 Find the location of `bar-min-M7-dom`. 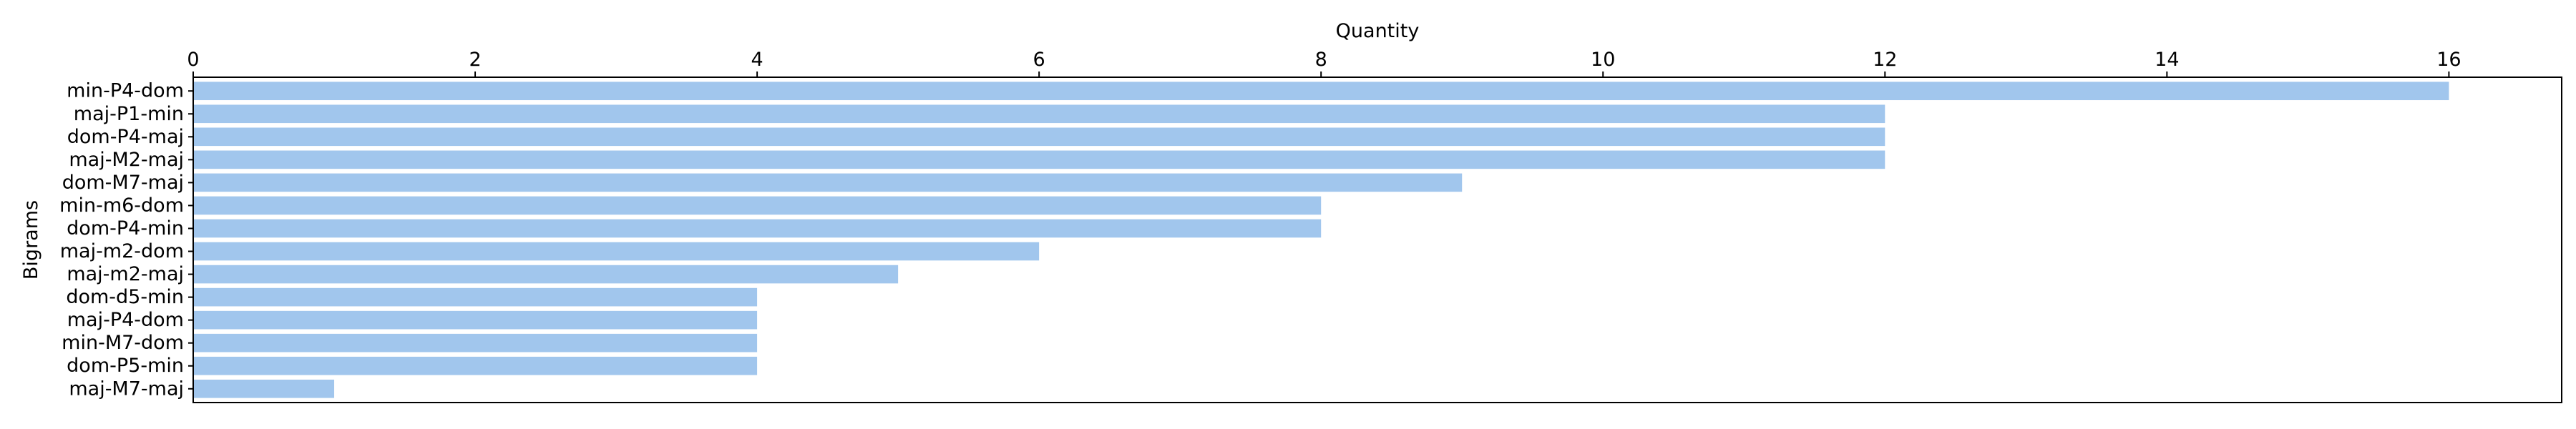

bar-min-M7-dom is located at coordinates (475, 342).